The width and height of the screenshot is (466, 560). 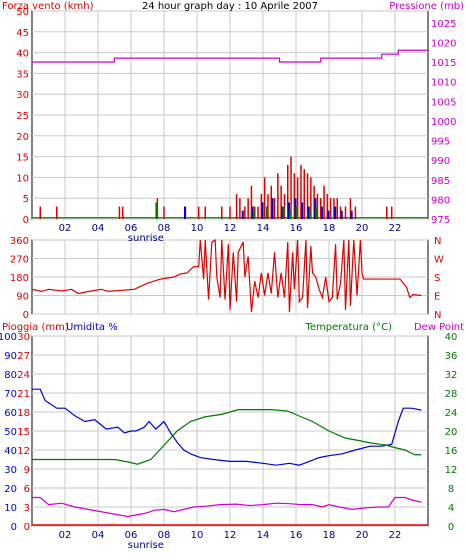 What do you see at coordinates (10, 451) in the screenshot?
I see `humidity-tick-label: 40` at bounding box center [10, 451].